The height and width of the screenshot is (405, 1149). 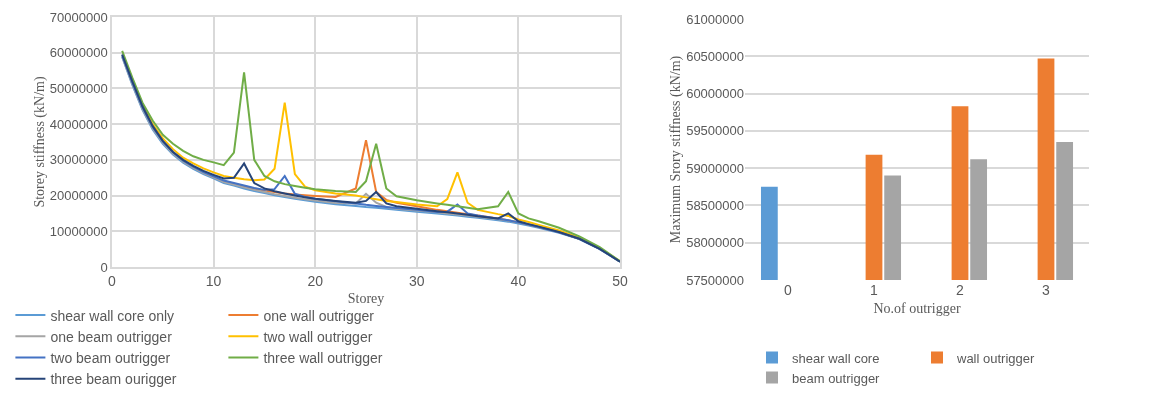 What do you see at coordinates (715, 19) in the screenshot?
I see `y-tick-label: 61000000` at bounding box center [715, 19].